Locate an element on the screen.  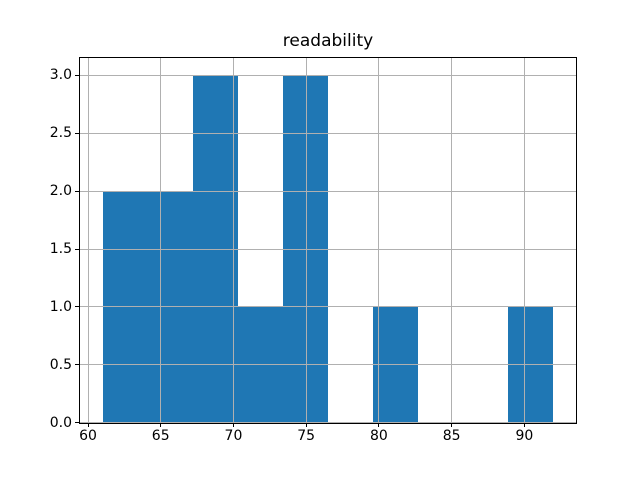
x-tick-label: 65 is located at coordinates (160, 436).